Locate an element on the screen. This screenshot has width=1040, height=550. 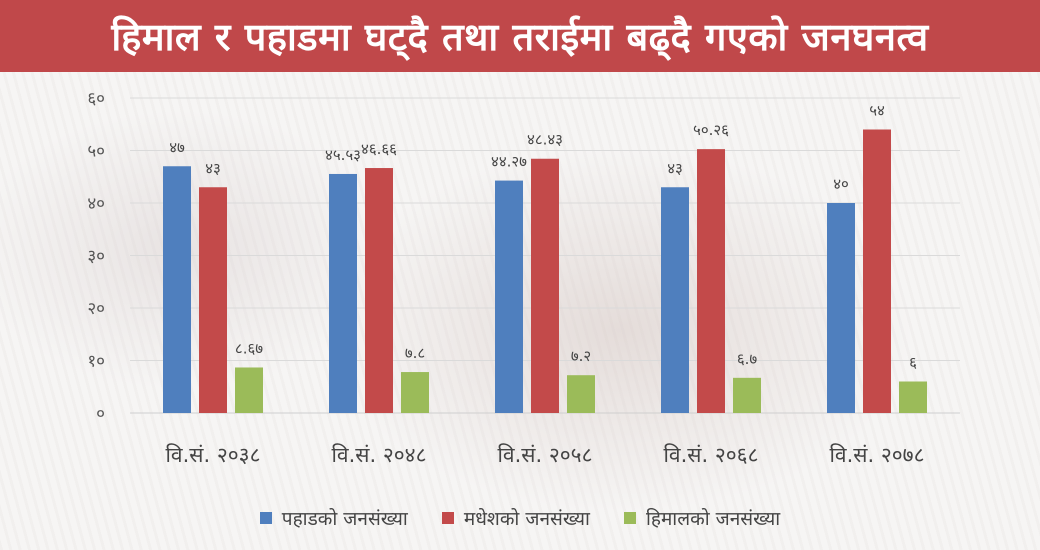
y-tick-label: ५० is located at coordinates (96, 152).